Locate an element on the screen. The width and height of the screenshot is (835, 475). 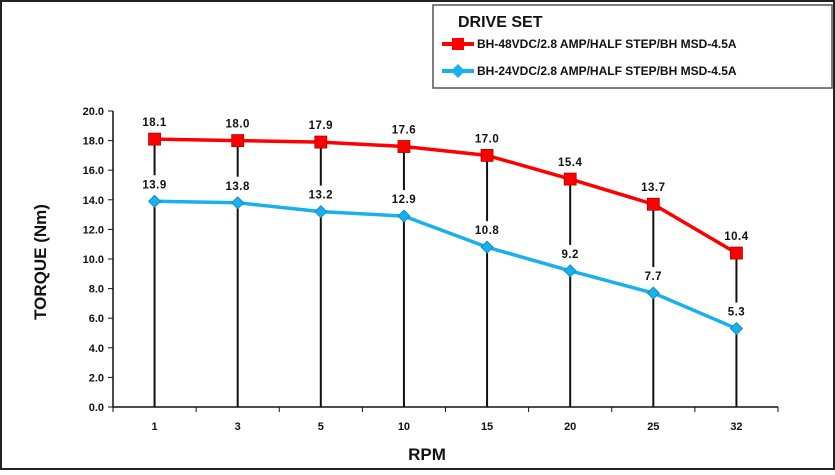
x-axis-ticks: 1 3 5 10 15 20 25 32 is located at coordinates (445, 420).